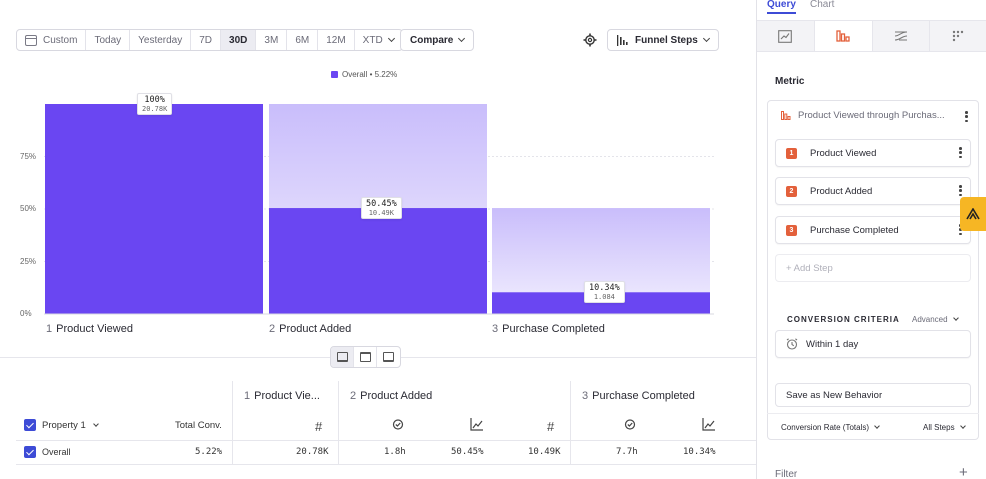  Describe the element at coordinates (843, 319) in the screenshot. I see `conversion-criteria-heading: CONVERSION CRITERIA` at that location.